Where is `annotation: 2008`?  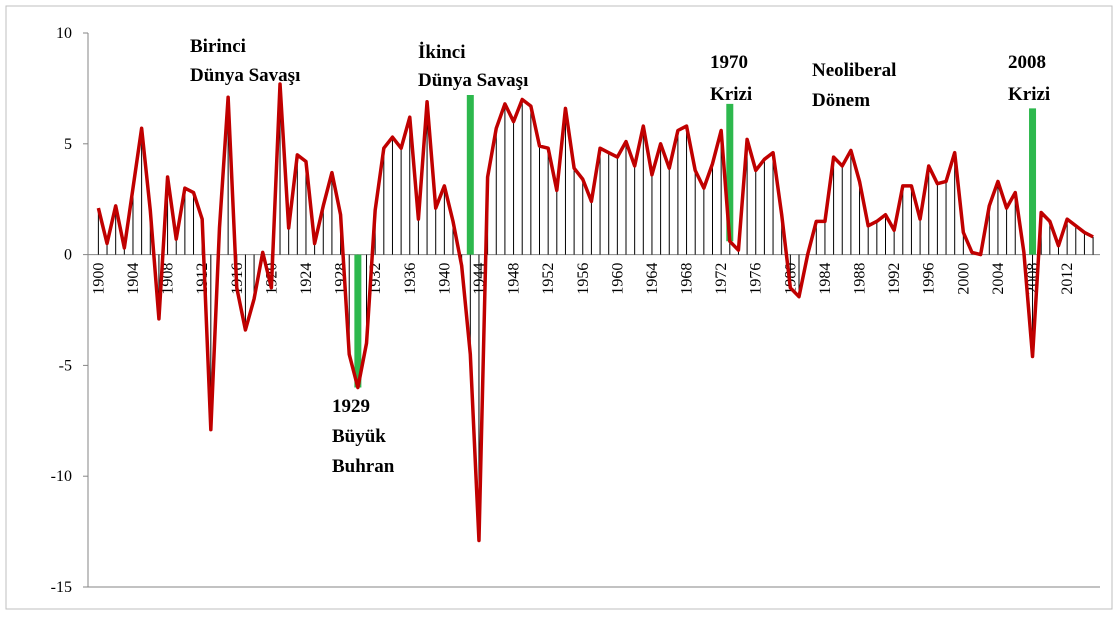
annotation: 2008 is located at coordinates (1027, 62).